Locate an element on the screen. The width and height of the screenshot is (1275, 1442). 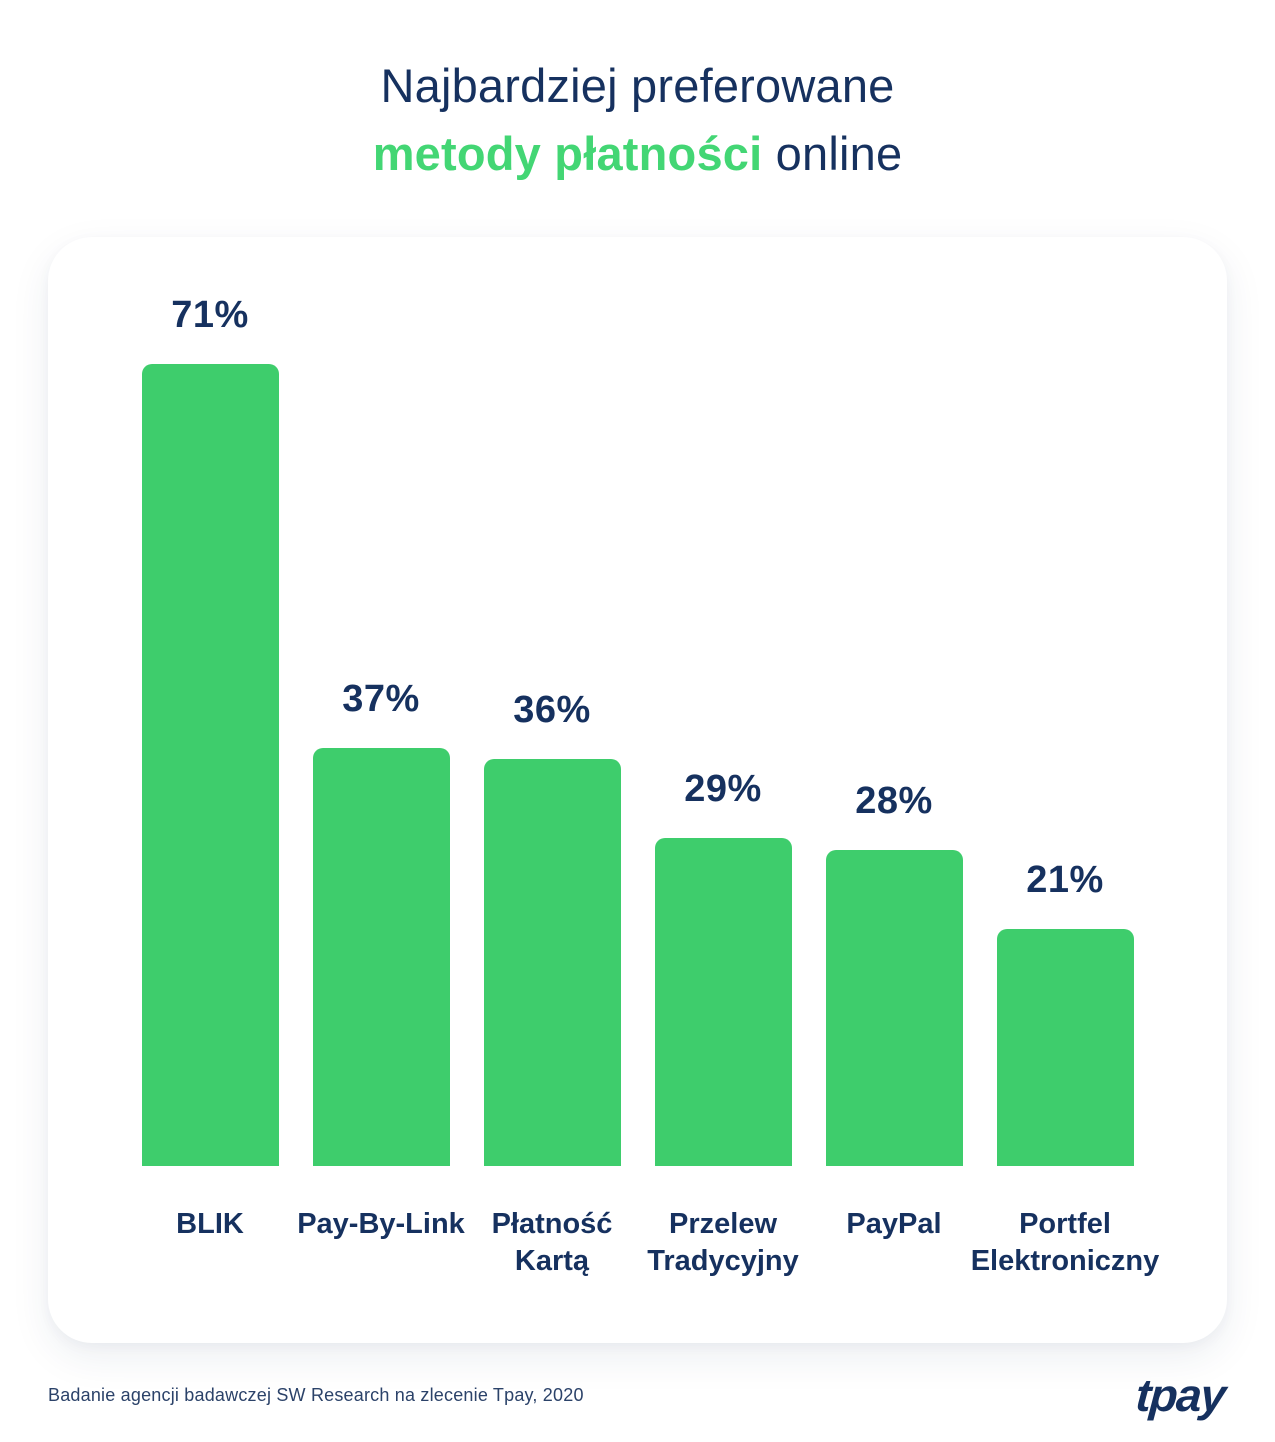
bar-column: 28% PayPal is located at coordinates (894, 740).